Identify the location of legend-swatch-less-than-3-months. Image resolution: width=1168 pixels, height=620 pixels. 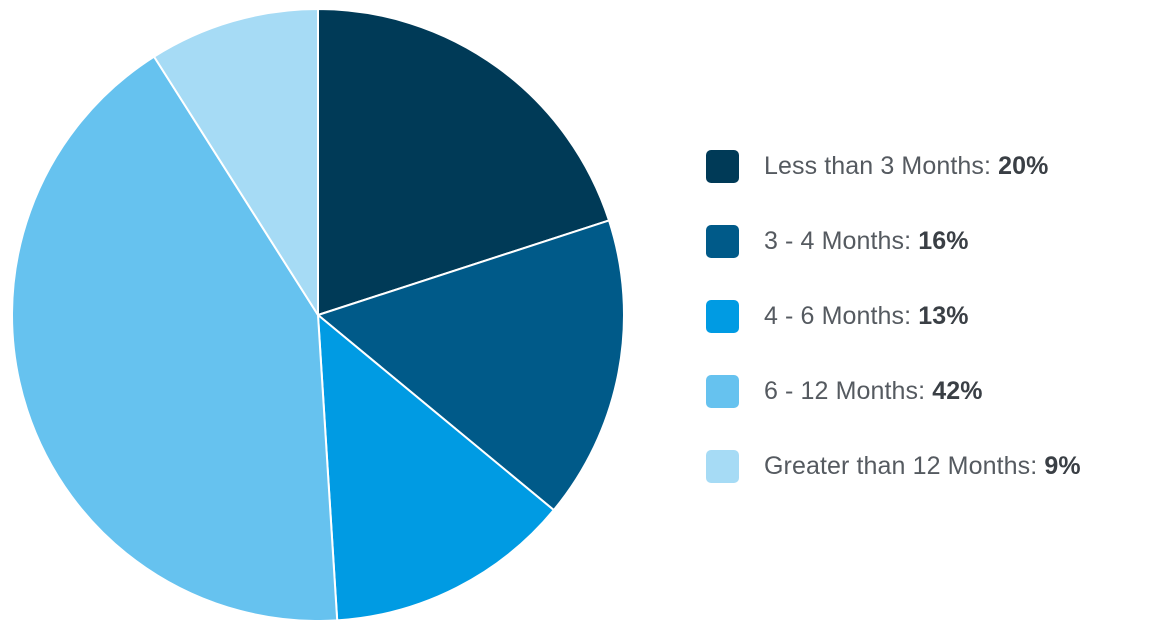
(722, 166).